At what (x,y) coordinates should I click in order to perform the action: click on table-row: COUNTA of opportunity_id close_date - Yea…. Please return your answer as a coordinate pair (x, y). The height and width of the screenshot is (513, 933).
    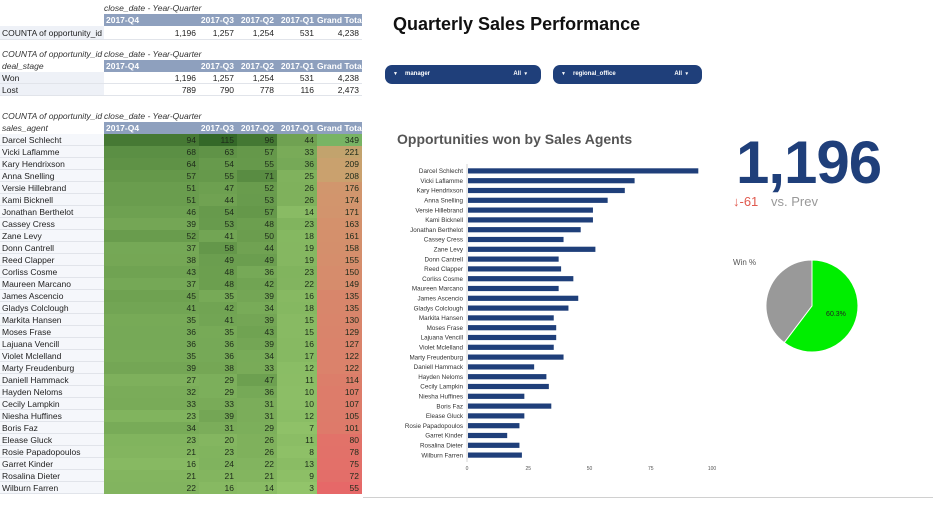
    Looking at the image, I should click on (181, 116).